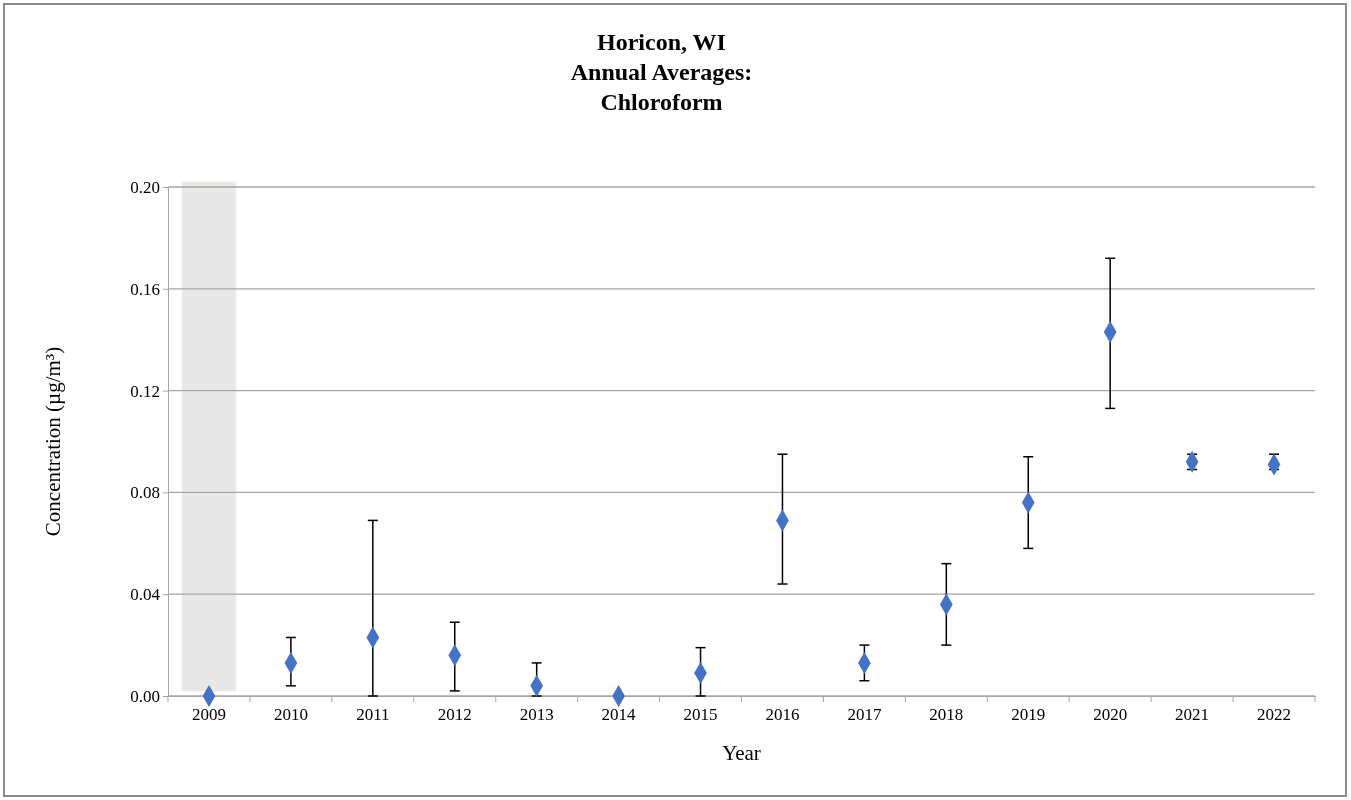 This screenshot has height=800, width=1351. I want to click on y-tick-label: 0.00, so click(145, 696).